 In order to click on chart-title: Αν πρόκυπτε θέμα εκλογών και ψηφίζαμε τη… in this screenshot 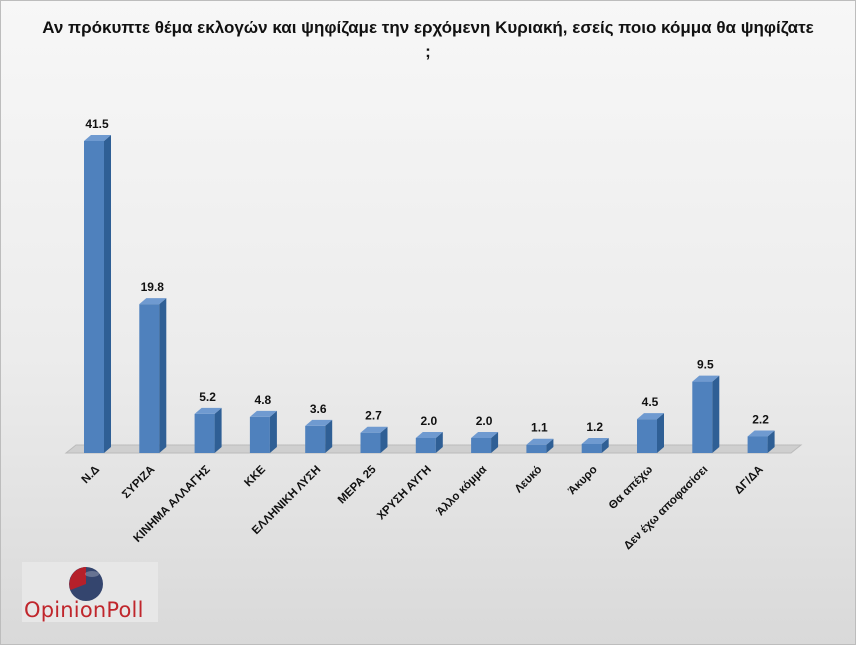, I will do `click(428, 39)`.